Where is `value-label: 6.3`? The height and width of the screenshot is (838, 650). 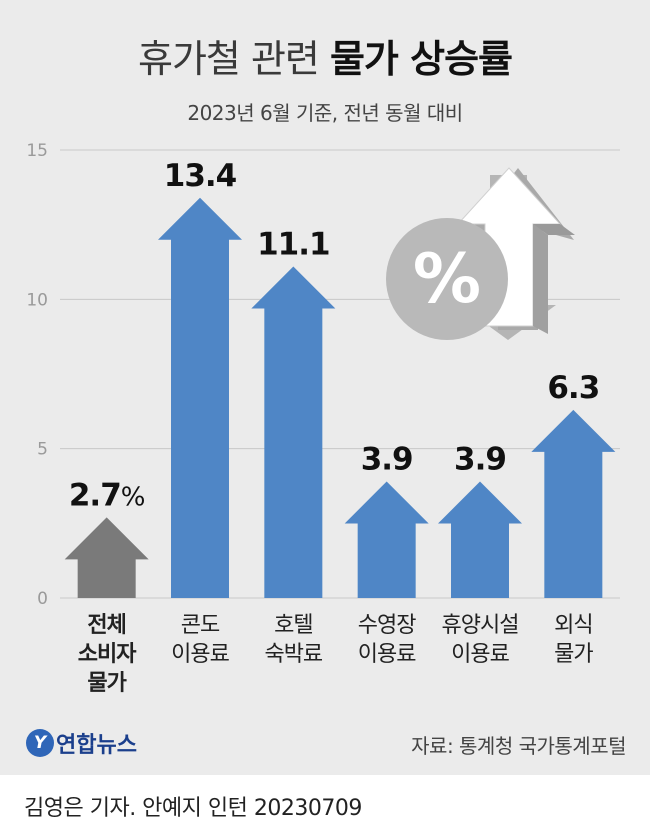 value-label: 6.3 is located at coordinates (573, 388).